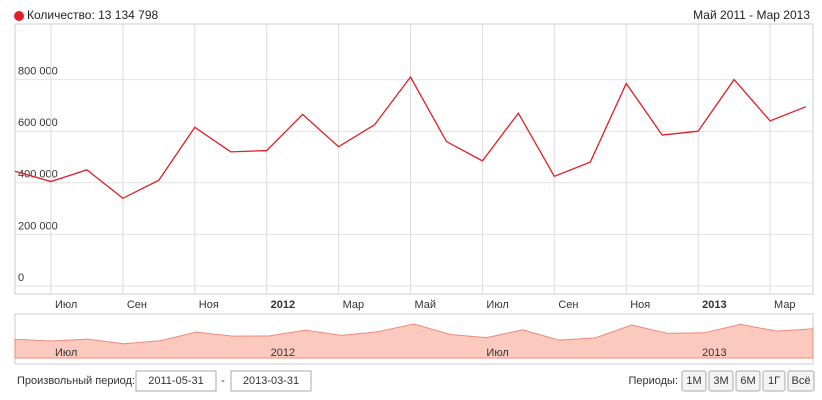 This screenshot has width=822, height=400. I want to click on navigator-label: 2013, so click(714, 353).